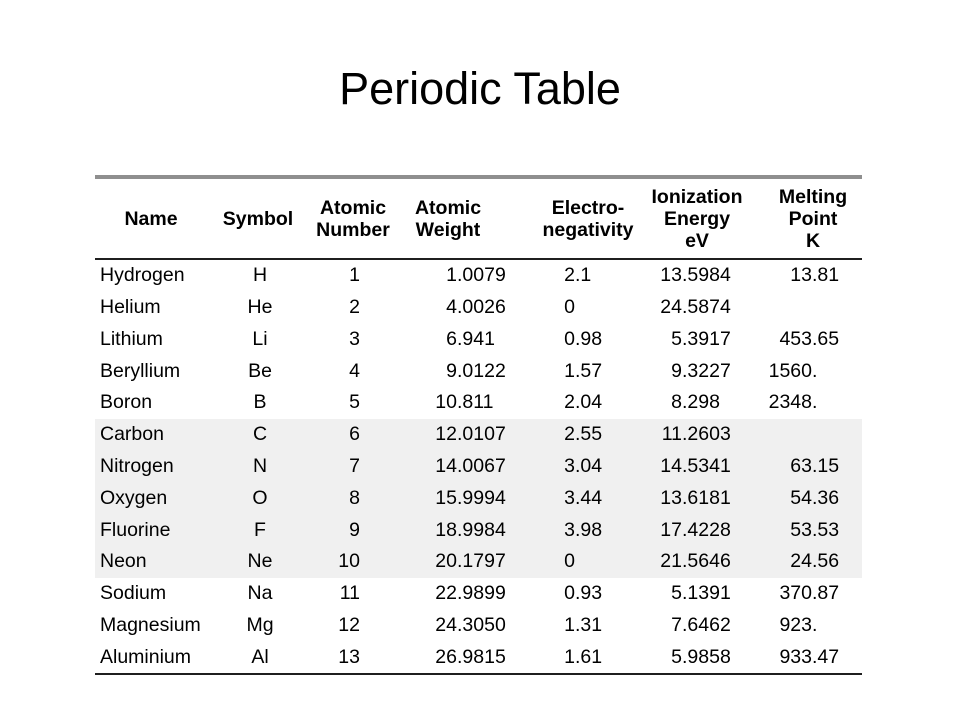 This screenshot has width=960, height=720. I want to click on table-row: Fluorine F 9 18.9984 3.98 17.4228 53.53, so click(478, 530).